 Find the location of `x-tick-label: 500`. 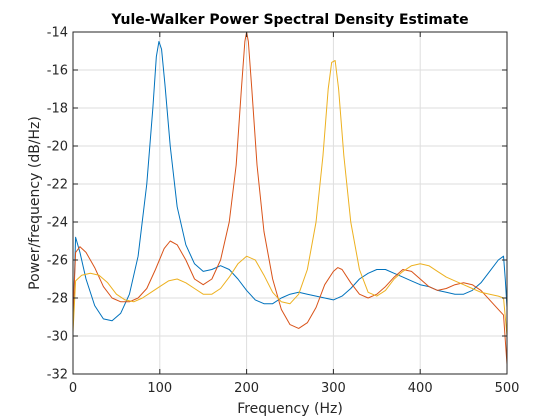

x-tick-label: 500 is located at coordinates (507, 388).